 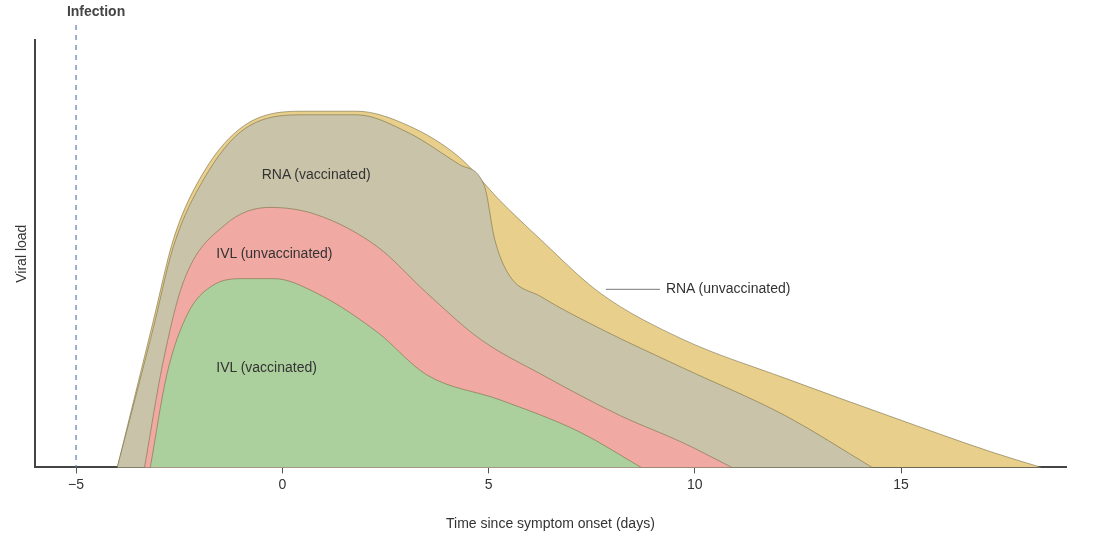 I want to click on series-label: IVL (unvaccinated), so click(x=274, y=252).